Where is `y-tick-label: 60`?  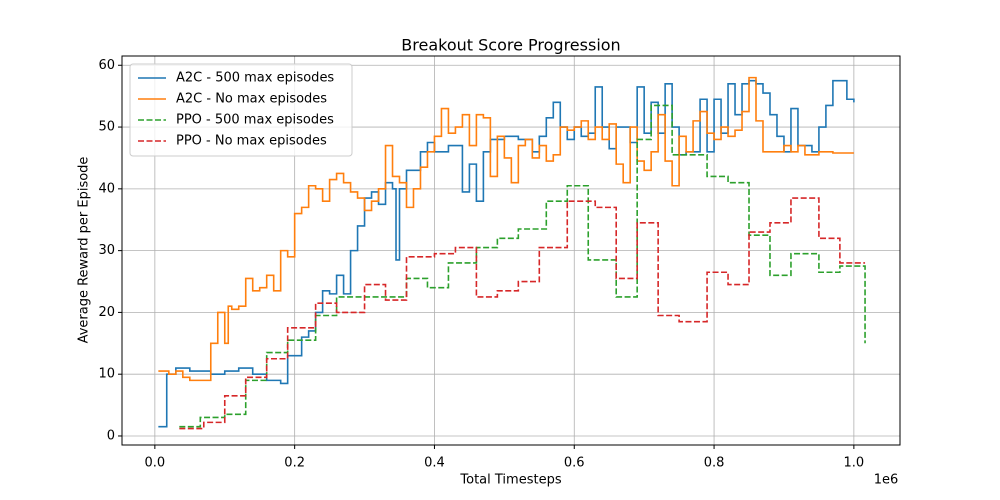 y-tick-label: 60 is located at coordinates (106, 65).